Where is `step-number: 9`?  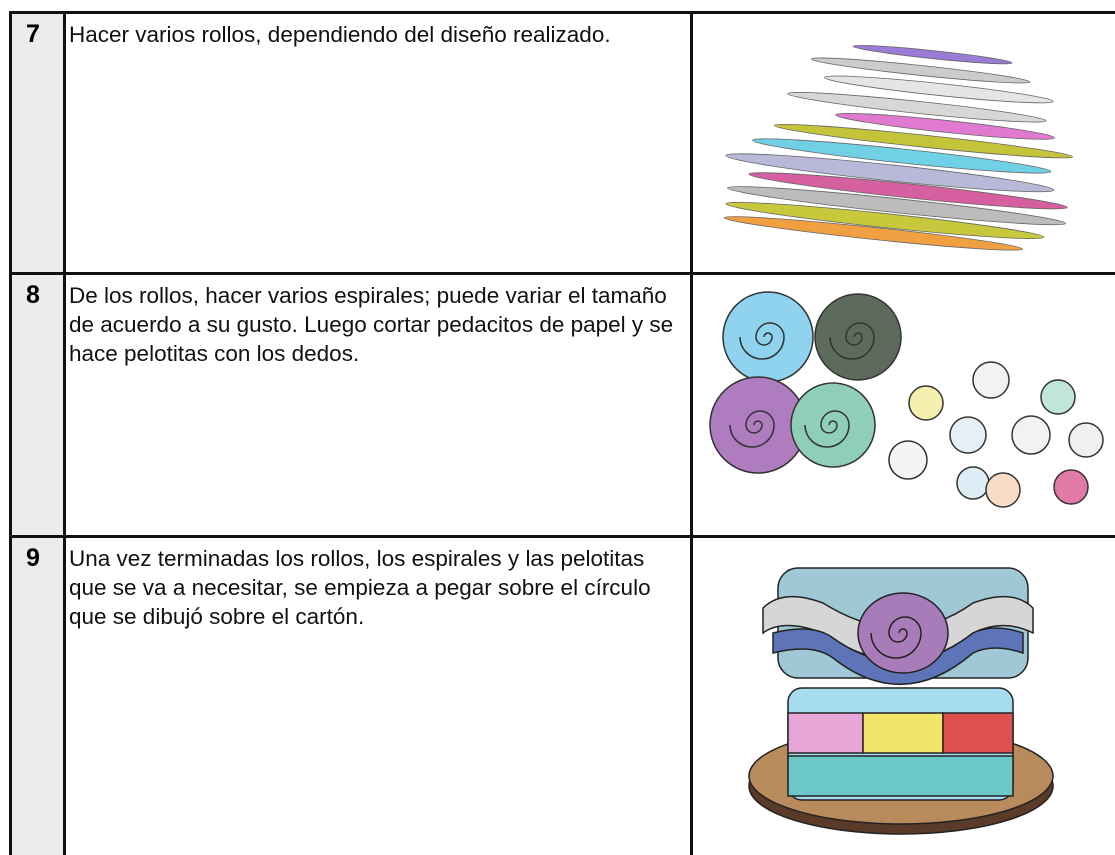 step-number: 9 is located at coordinates (37, 695).